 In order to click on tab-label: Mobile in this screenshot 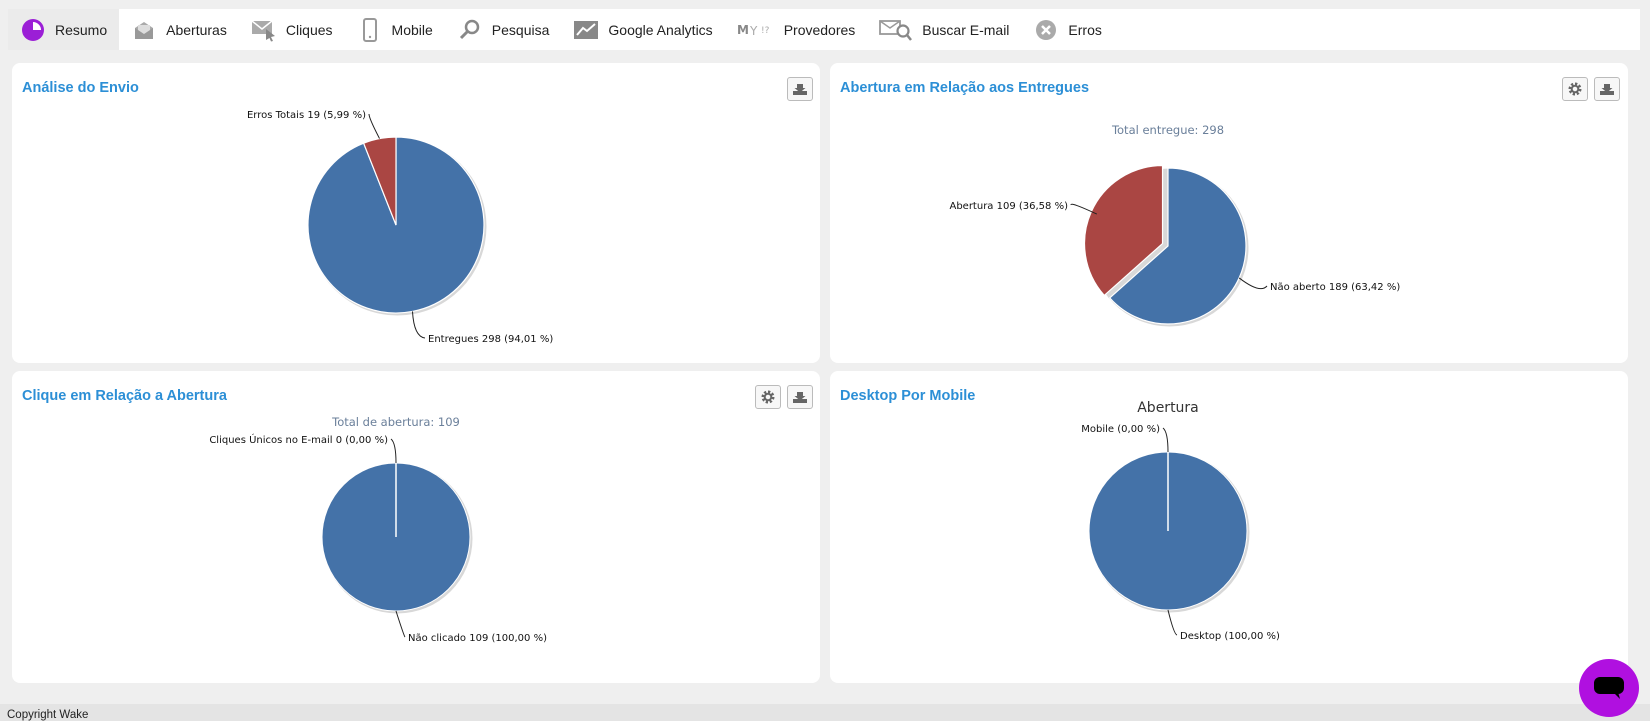, I will do `click(412, 29)`.